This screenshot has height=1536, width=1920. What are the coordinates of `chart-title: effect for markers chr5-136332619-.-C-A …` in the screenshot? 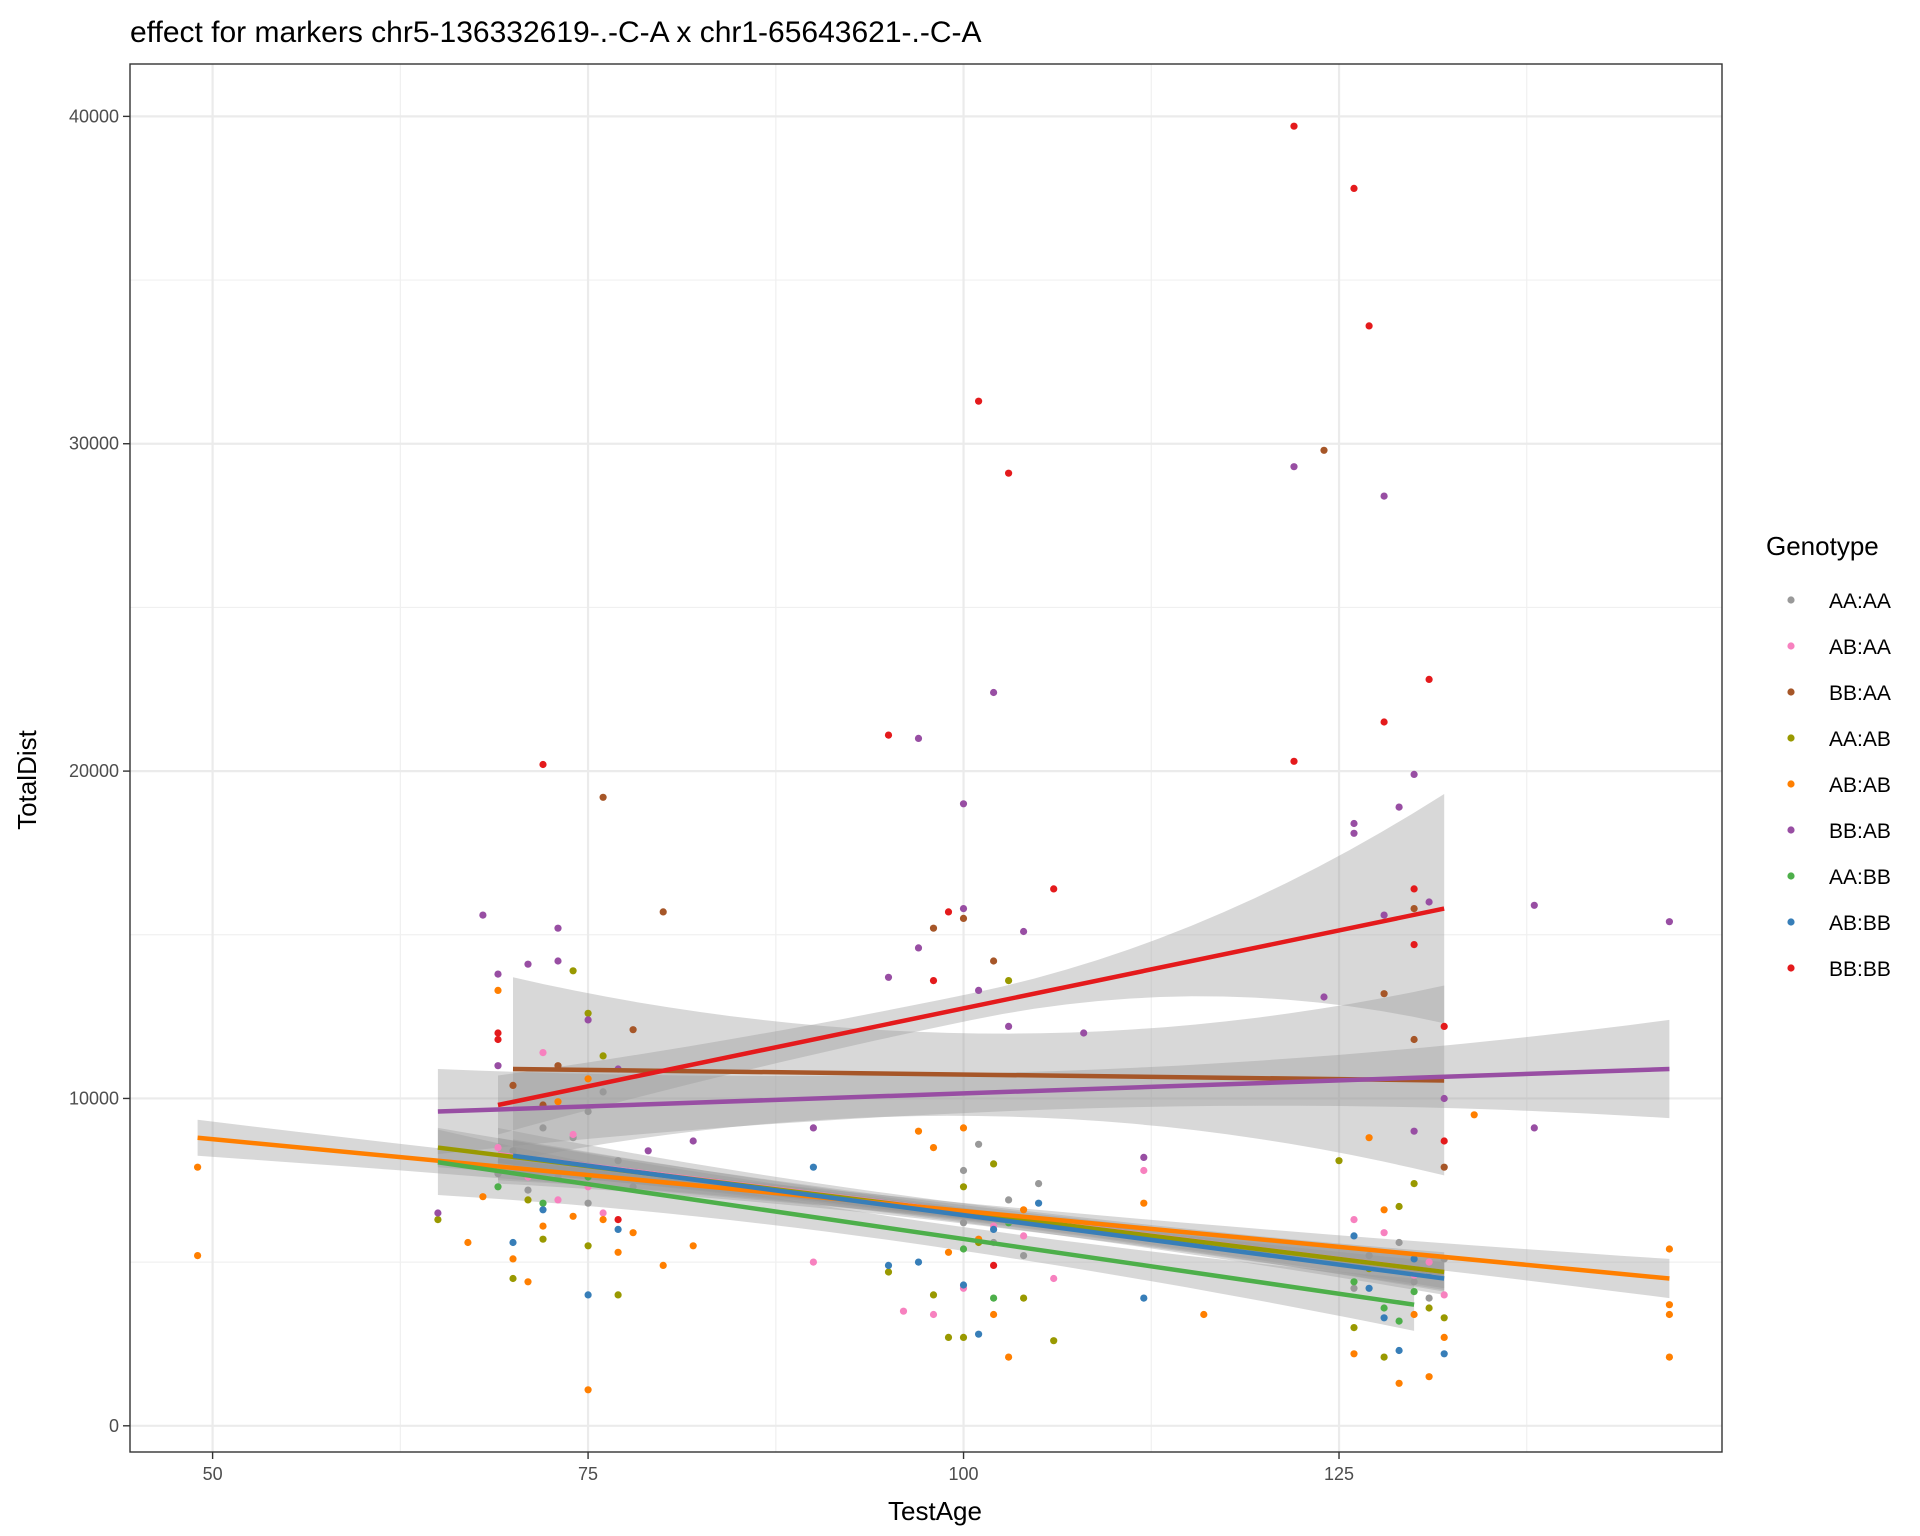 It's located at (556, 32).